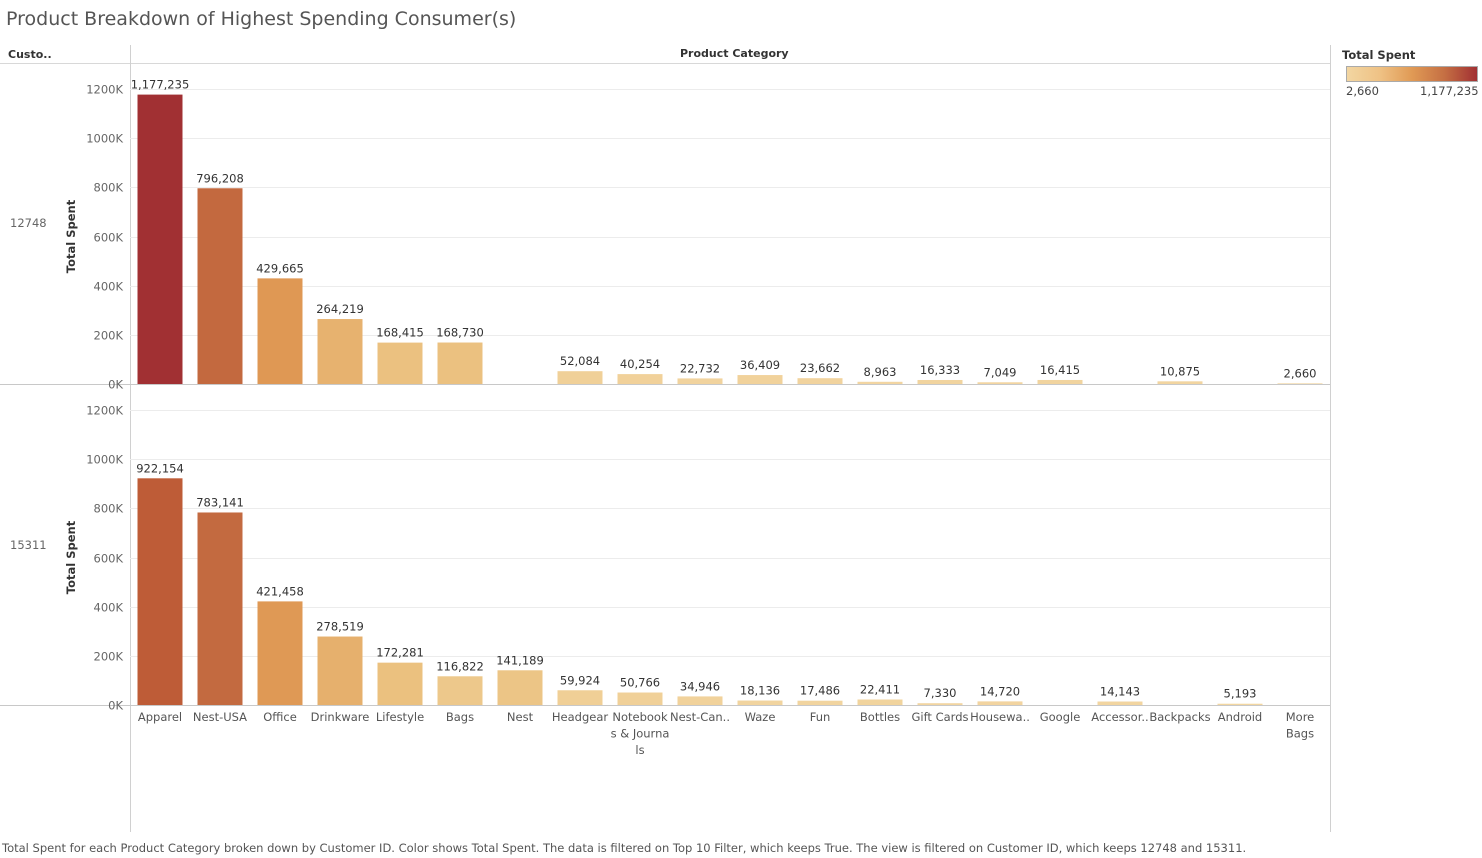 Image resolution: width=1482 pixels, height=858 pixels. What do you see at coordinates (820, 691) in the screenshot?
I see `data-label: 17,486` at bounding box center [820, 691].